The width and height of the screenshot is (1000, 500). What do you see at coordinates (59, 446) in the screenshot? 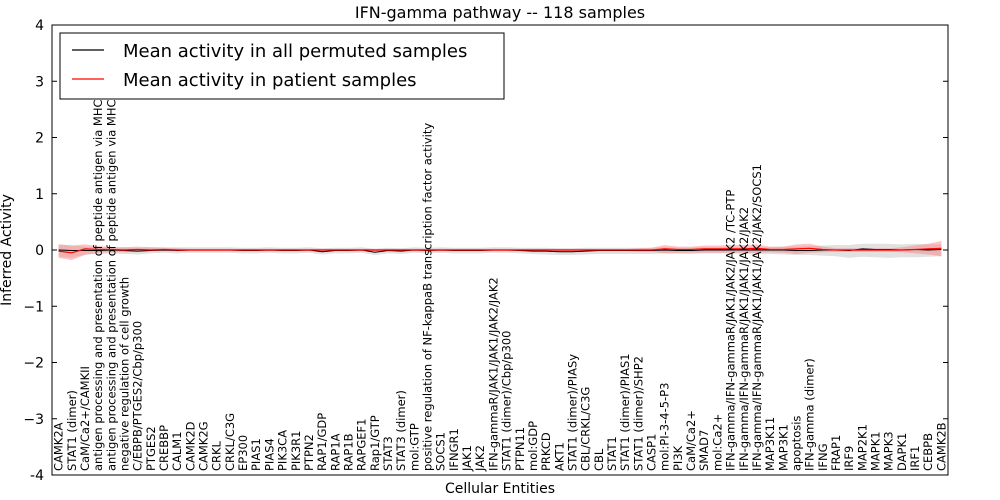
I see `x-tick-label: CAMK2A` at bounding box center [59, 446].